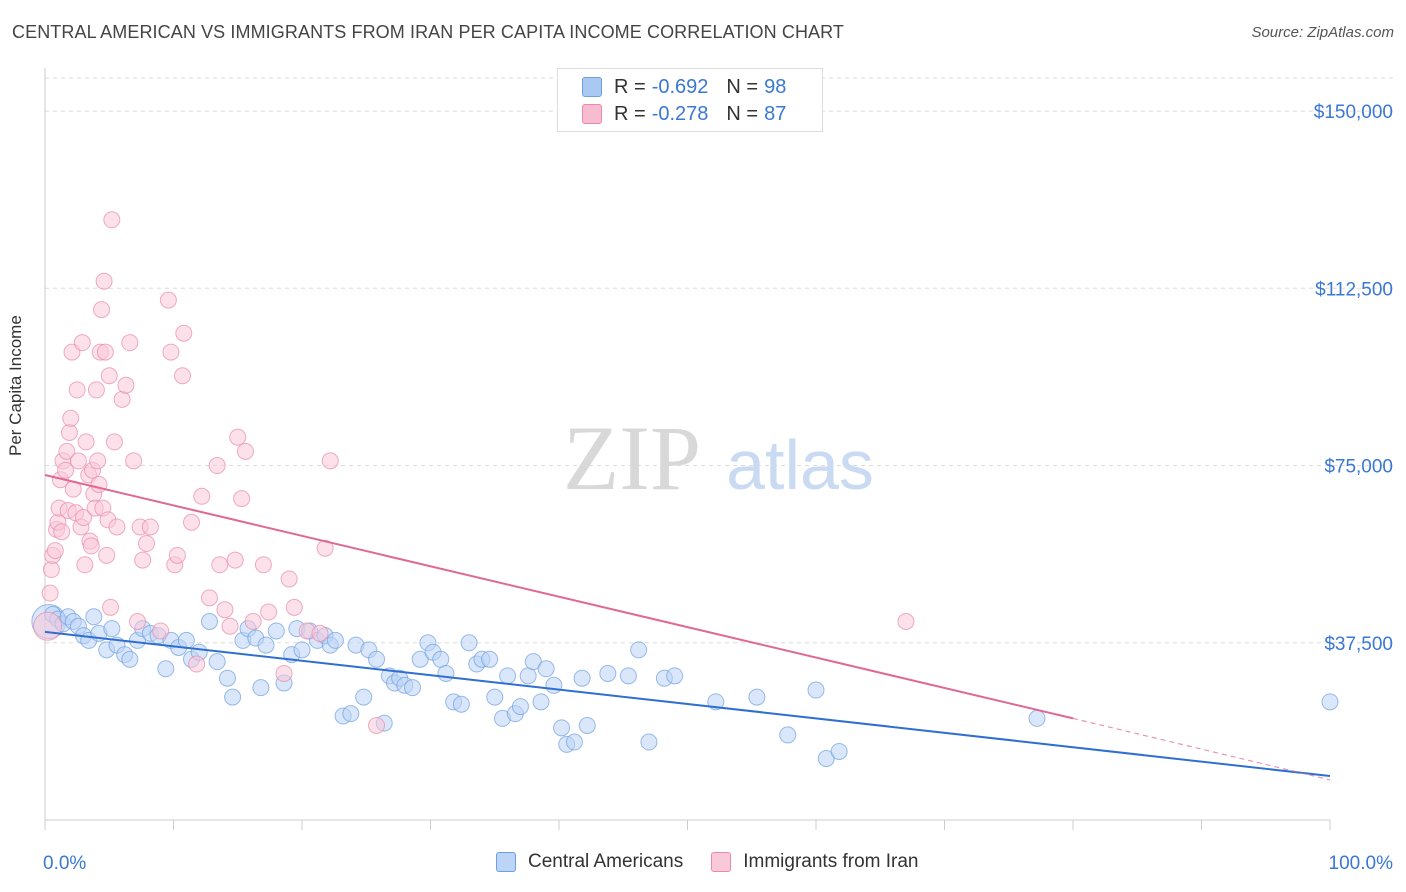 Image resolution: width=1406 pixels, height=892 pixels. What do you see at coordinates (815, 862) in the screenshot?
I see `legend-item-immigrants-from-iran: Immigrants from Iran` at bounding box center [815, 862].